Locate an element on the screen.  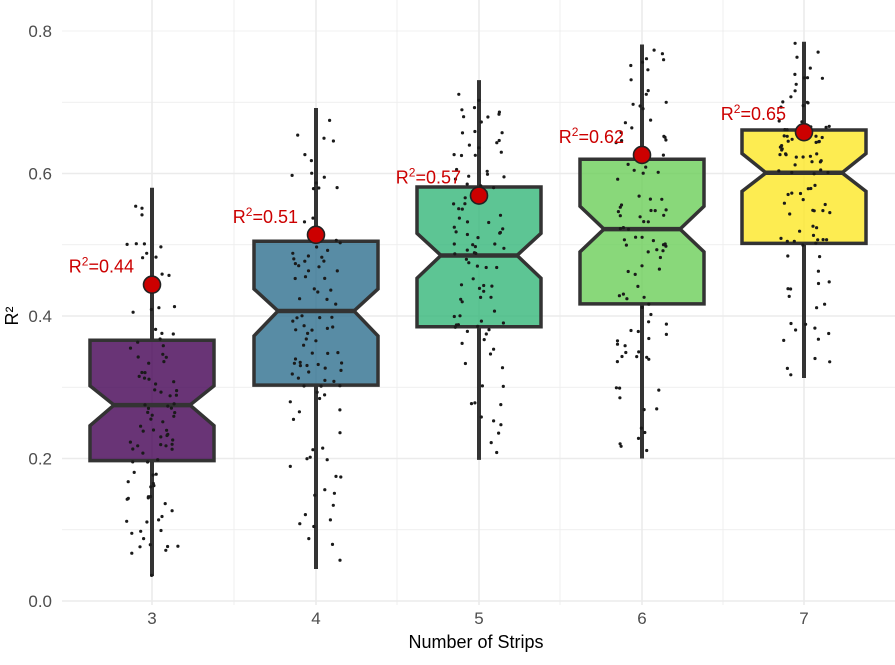
r2-label: R2=0.57 is located at coordinates (428, 177).